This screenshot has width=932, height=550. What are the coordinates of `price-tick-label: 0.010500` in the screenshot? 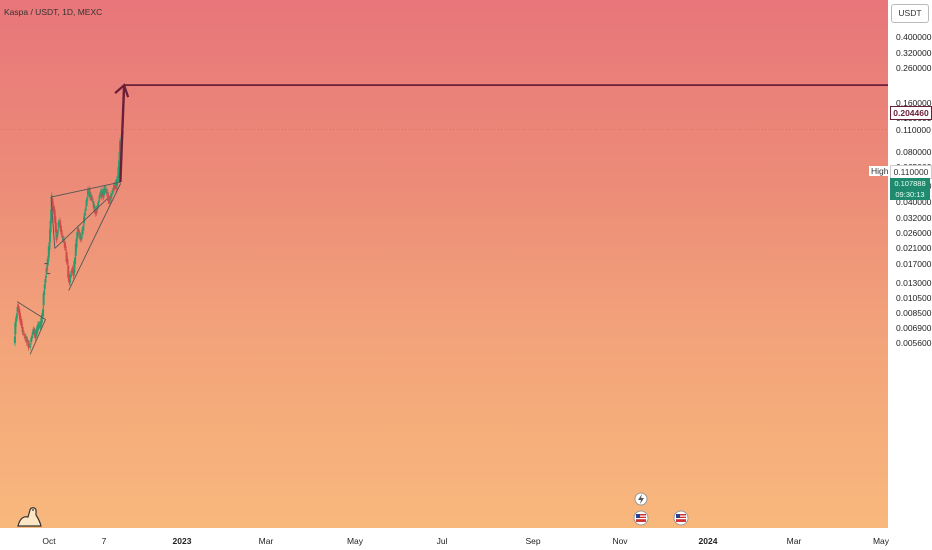 It's located at (914, 298).